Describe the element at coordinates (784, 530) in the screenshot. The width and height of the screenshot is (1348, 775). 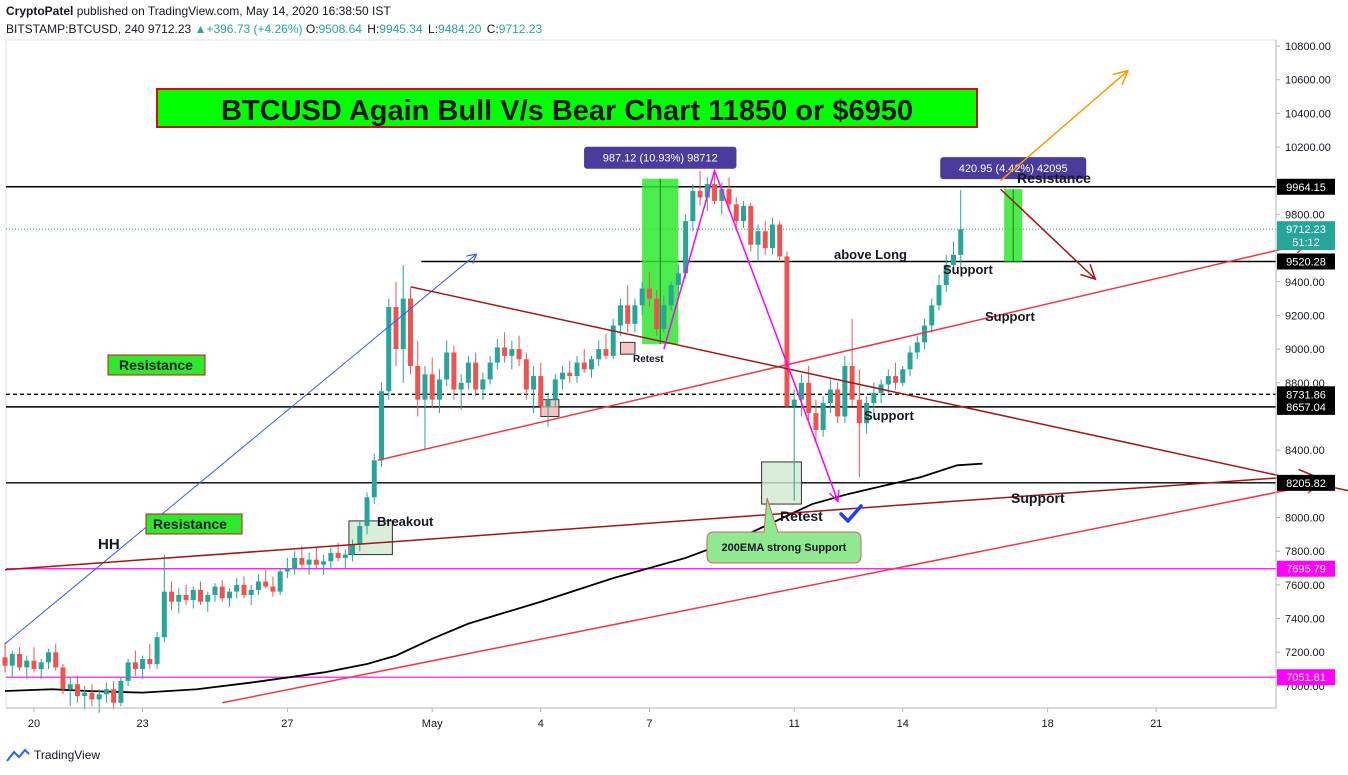
I see `ema-callout` at that location.